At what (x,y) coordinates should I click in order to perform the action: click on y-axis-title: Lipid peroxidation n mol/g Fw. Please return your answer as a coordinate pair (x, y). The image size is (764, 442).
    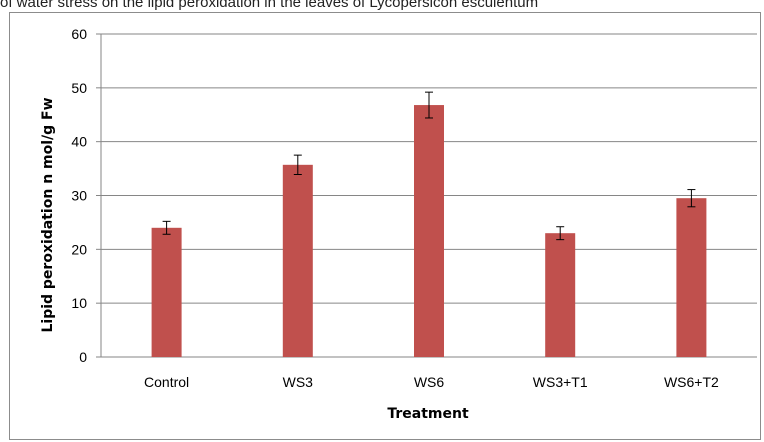
    Looking at the image, I should click on (48, 214).